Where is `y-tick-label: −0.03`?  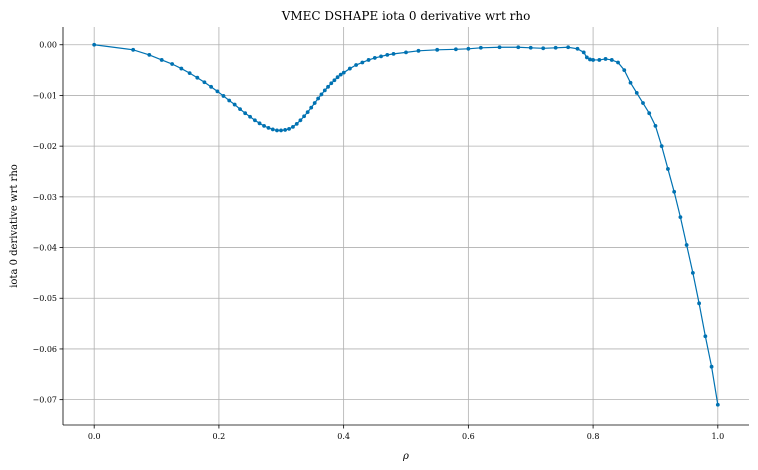
y-tick-label: −0.03 is located at coordinates (44, 197).